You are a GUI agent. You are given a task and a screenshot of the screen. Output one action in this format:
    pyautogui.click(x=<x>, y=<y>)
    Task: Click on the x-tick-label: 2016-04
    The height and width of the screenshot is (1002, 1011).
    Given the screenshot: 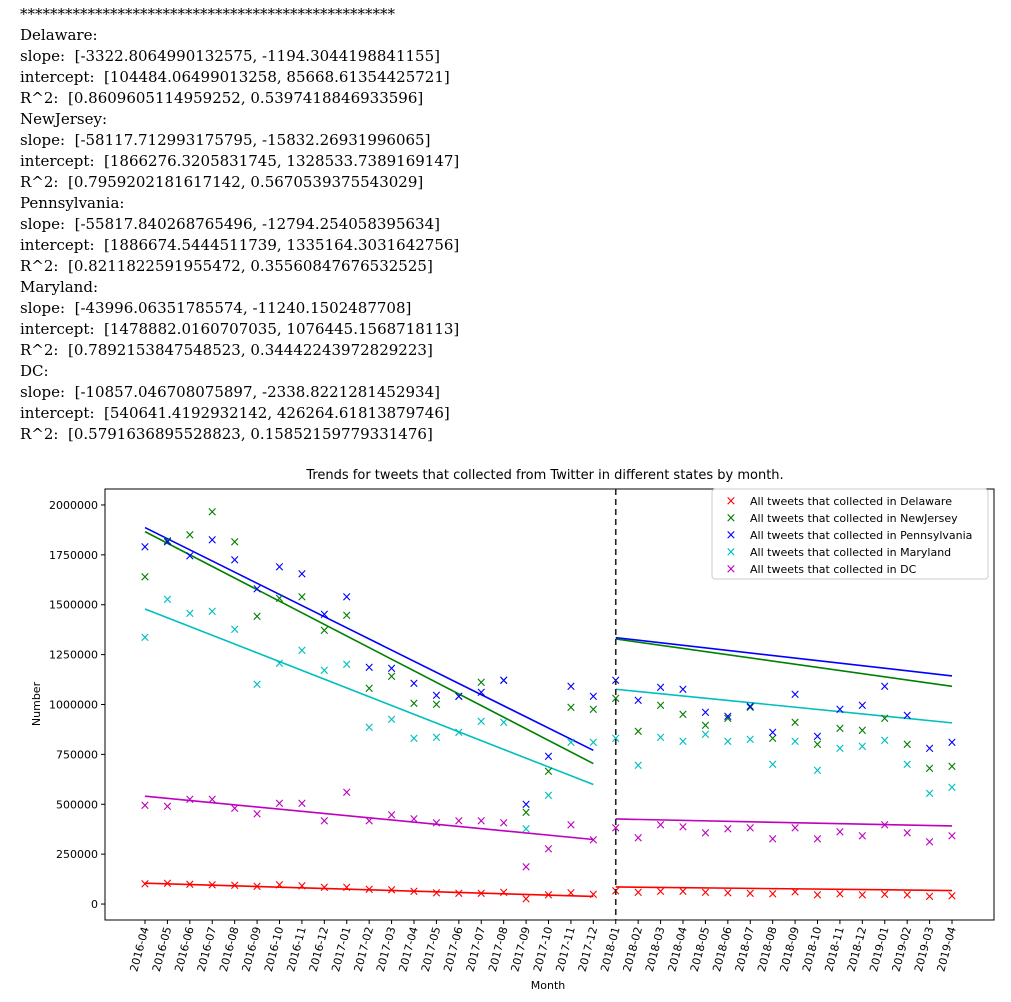 What is the action you would take?
    pyautogui.click(x=139, y=949)
    